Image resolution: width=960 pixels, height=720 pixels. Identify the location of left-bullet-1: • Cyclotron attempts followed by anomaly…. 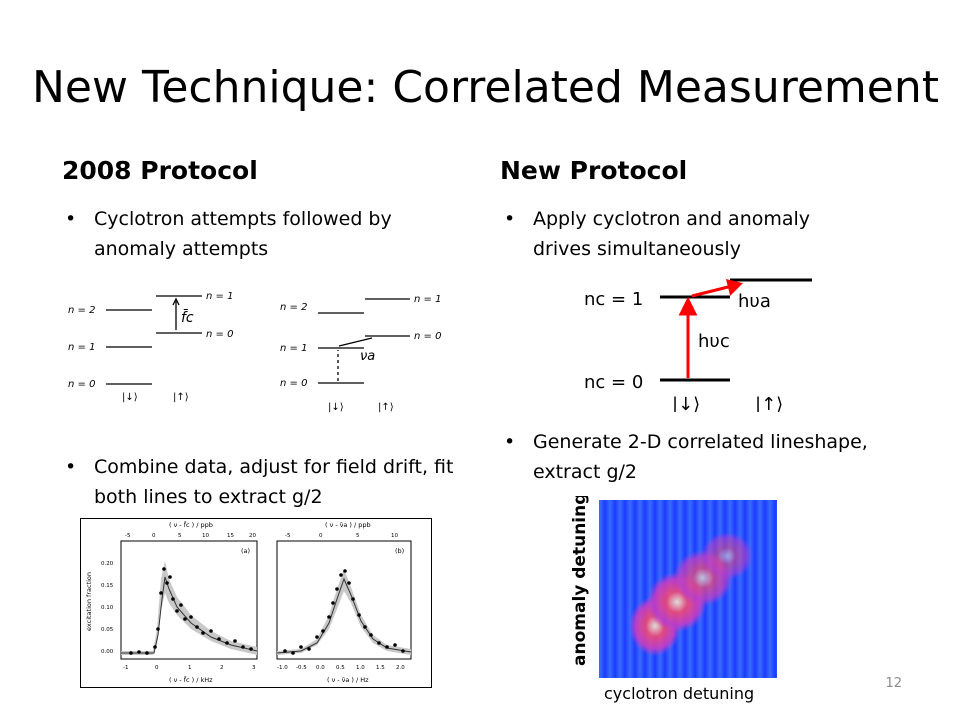
(259, 234).